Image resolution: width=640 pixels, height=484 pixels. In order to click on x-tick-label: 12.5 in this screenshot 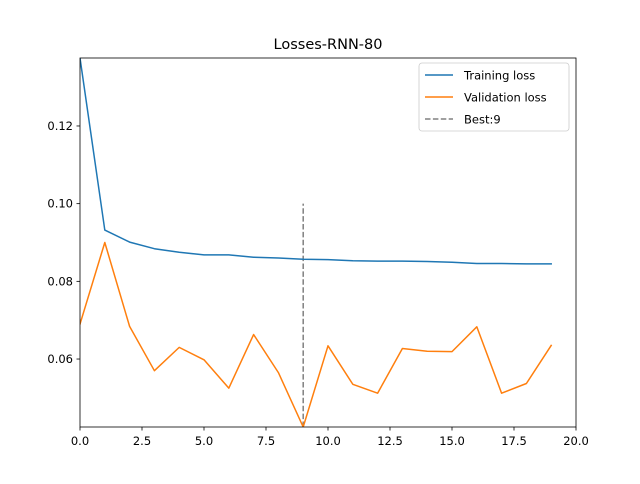, I will do `click(390, 441)`.